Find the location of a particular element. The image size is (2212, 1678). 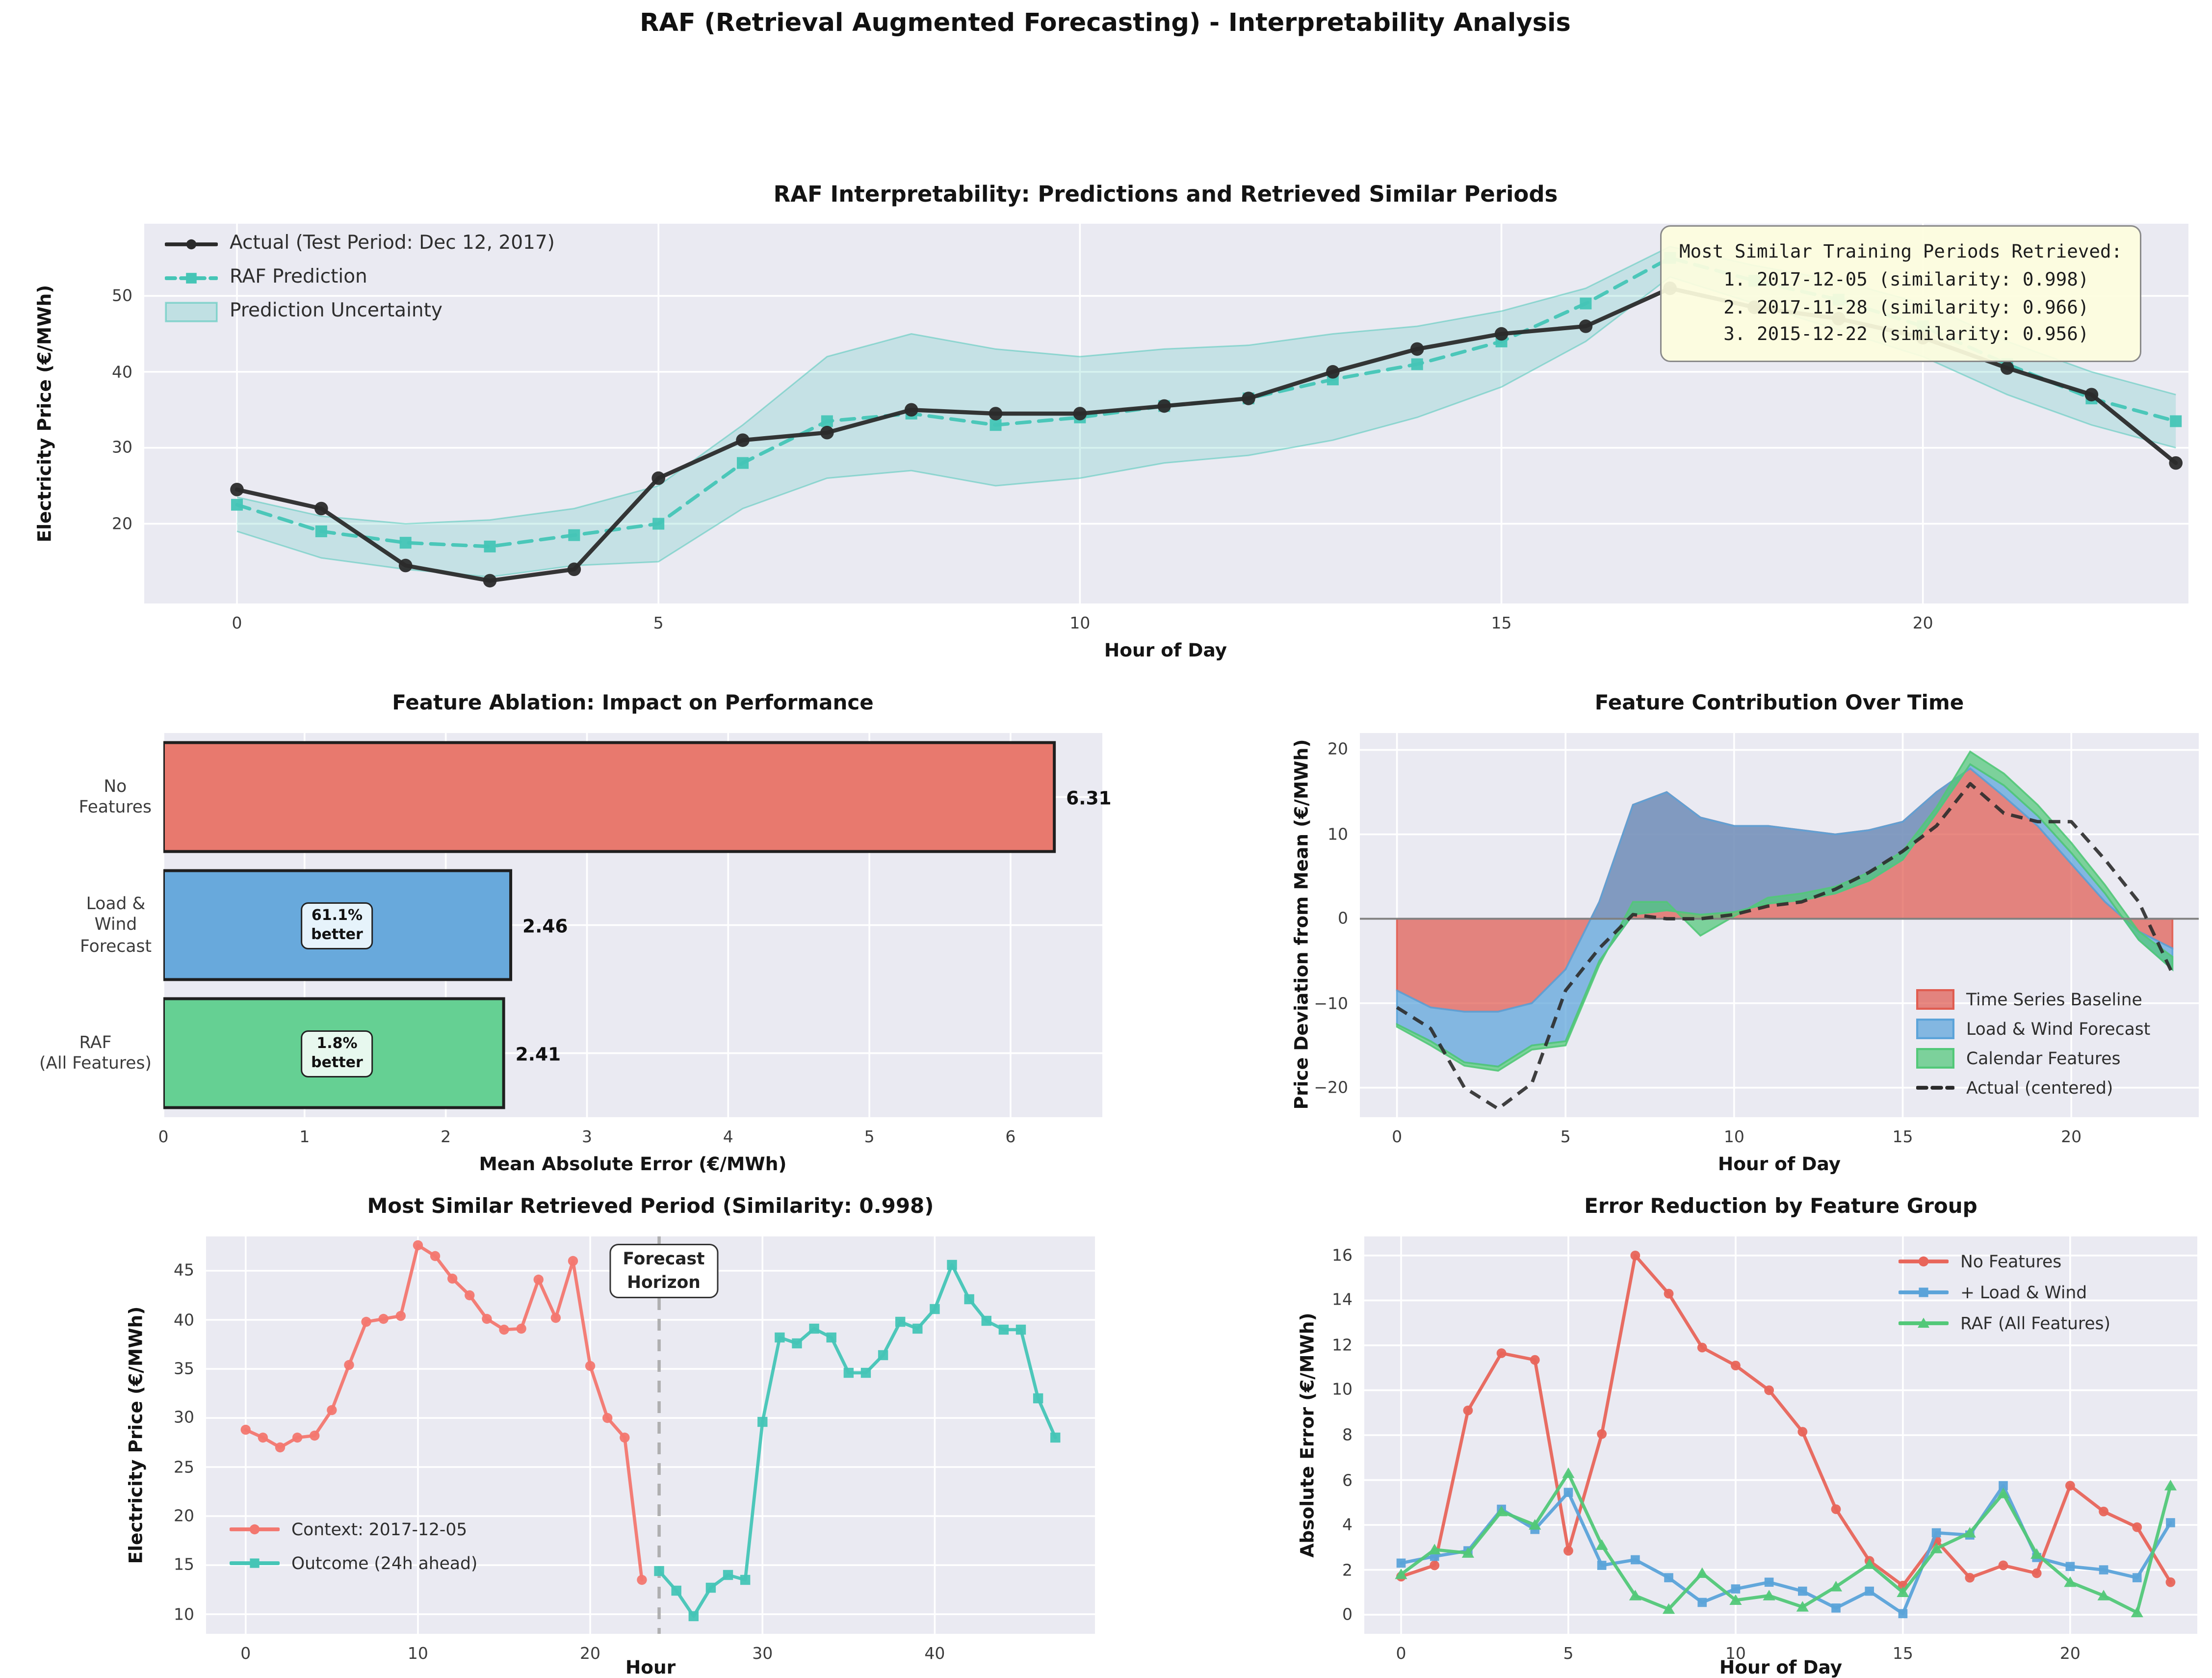

x-tick-label: 20 is located at coordinates (1922, 623).